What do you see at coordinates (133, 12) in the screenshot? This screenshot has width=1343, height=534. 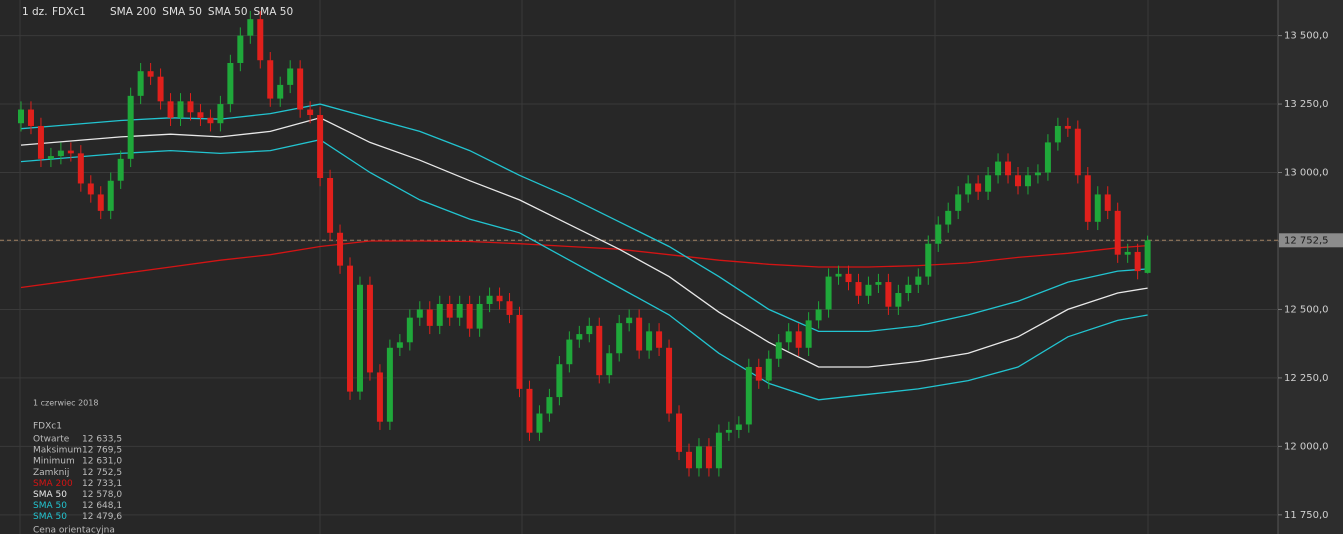 I see `legend-entry: SMA 200` at bounding box center [133, 12].